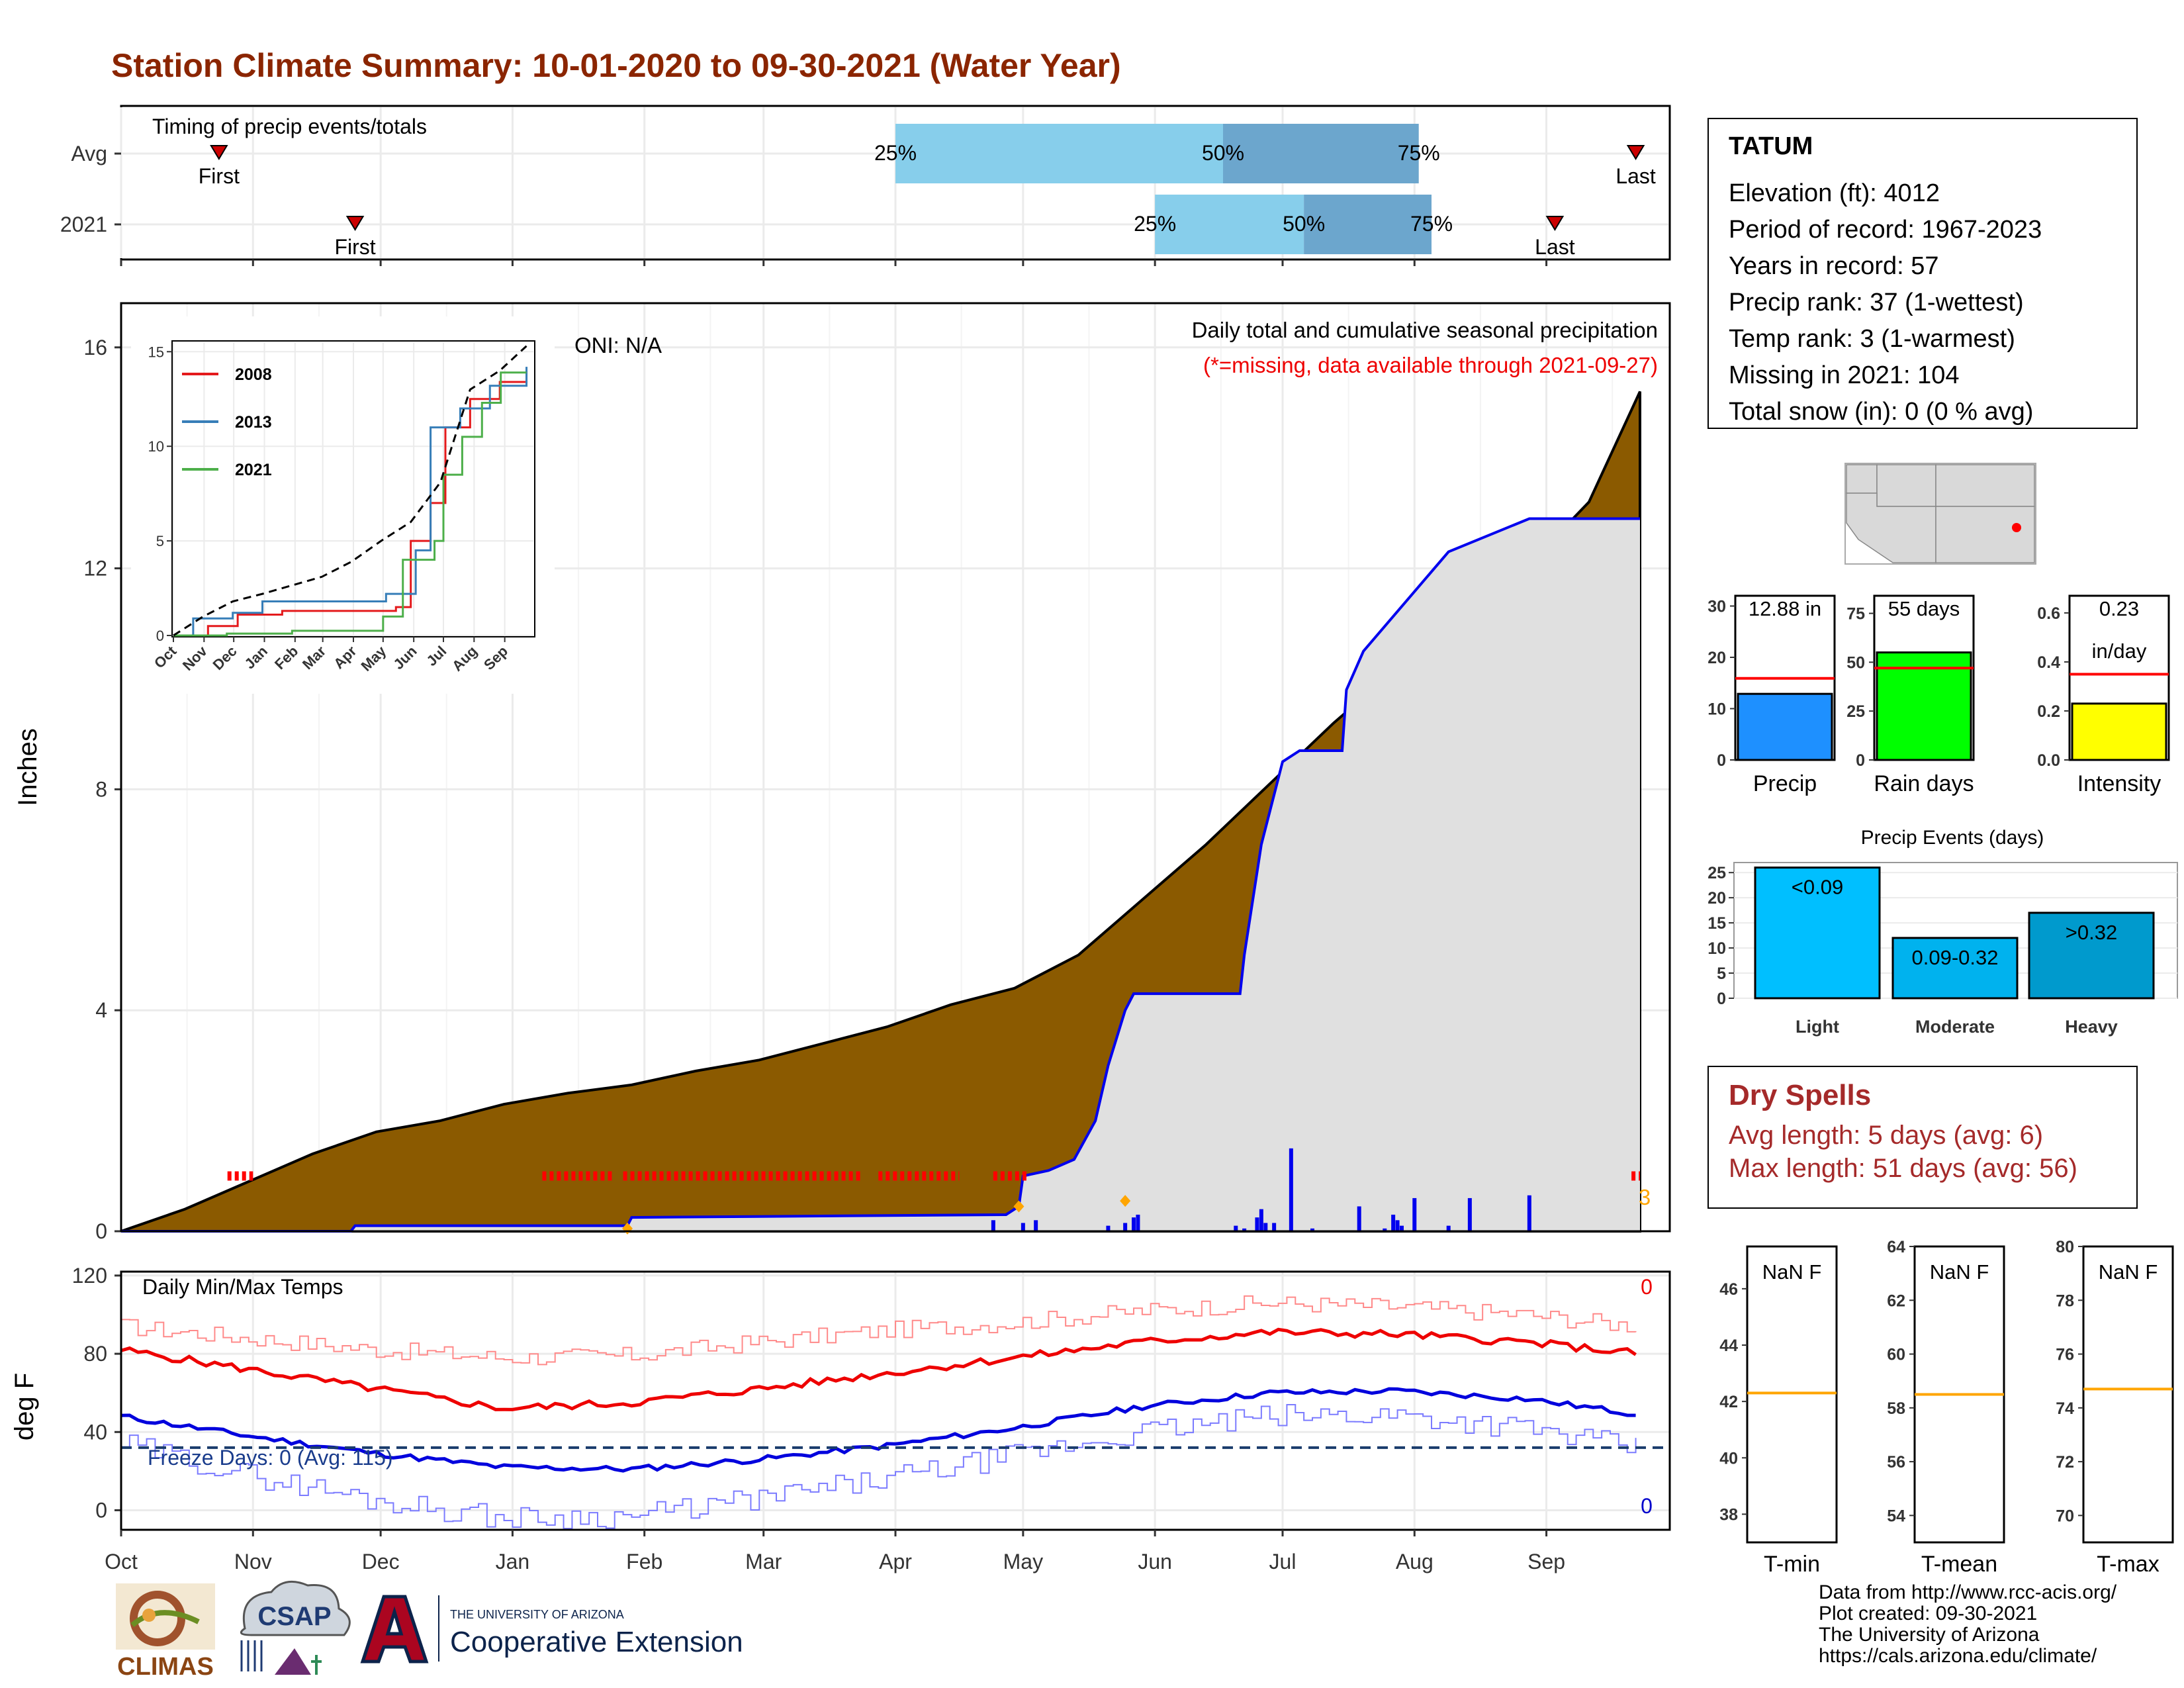 This screenshot has height=1688, width=2184. Describe the element at coordinates (2065, 1300) in the screenshot. I see `temp-summary-ytick-label-T-max-78: 78` at that location.